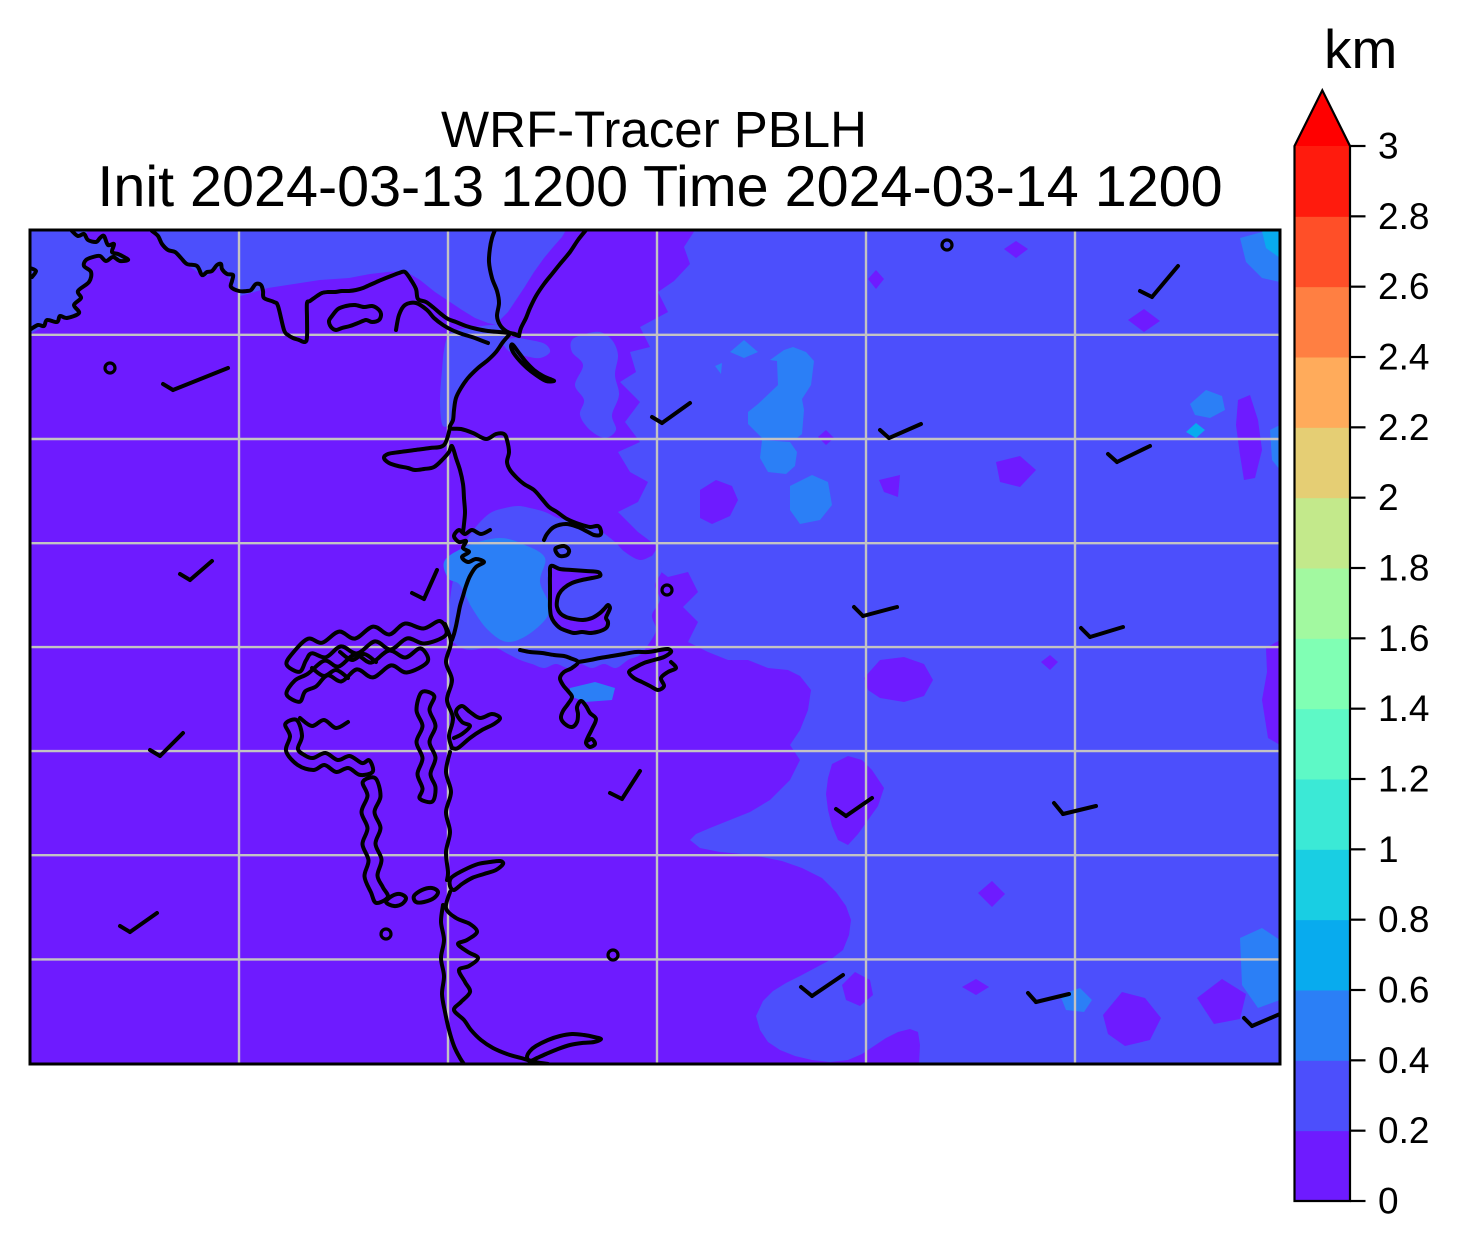 The width and height of the screenshot is (1475, 1256). What do you see at coordinates (1403, 216) in the screenshot?
I see `svg-text: 2.8` at bounding box center [1403, 216].